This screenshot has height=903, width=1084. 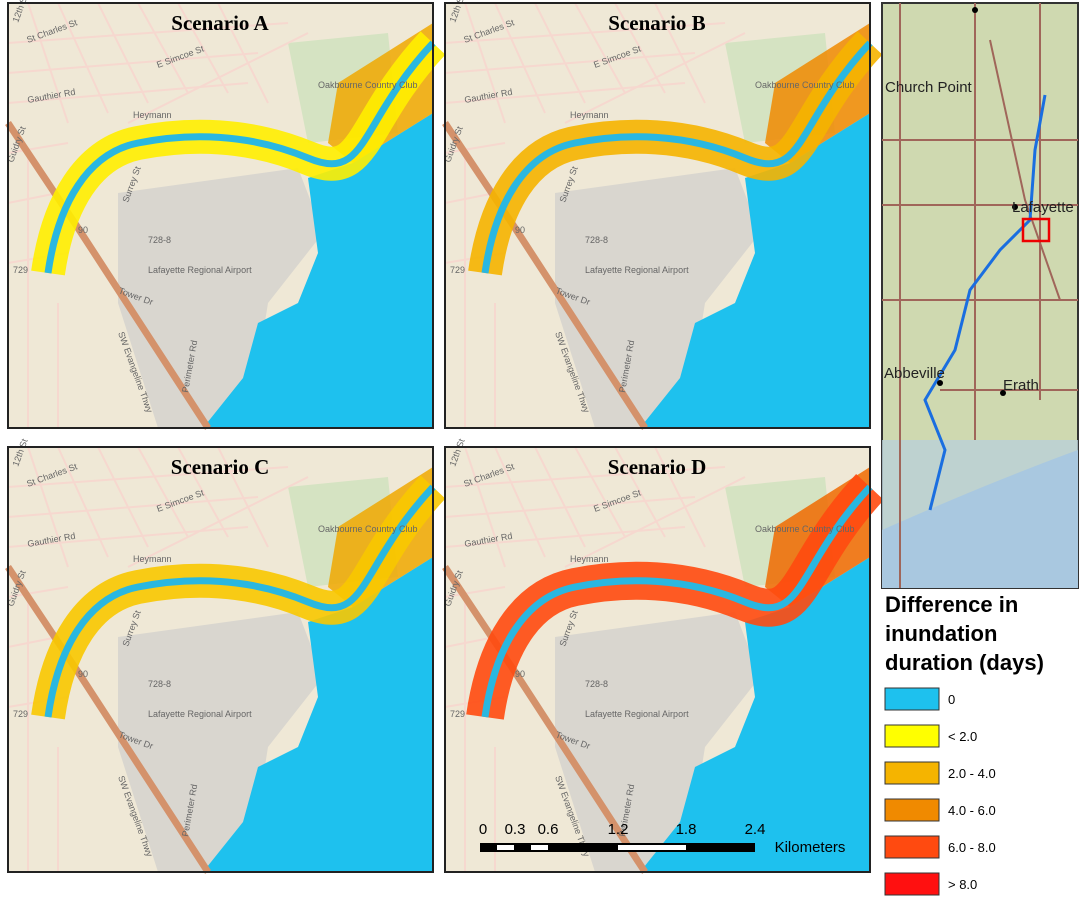 What do you see at coordinates (686, 829) in the screenshot?
I see `scale-tick-label: 1.8` at bounding box center [686, 829].